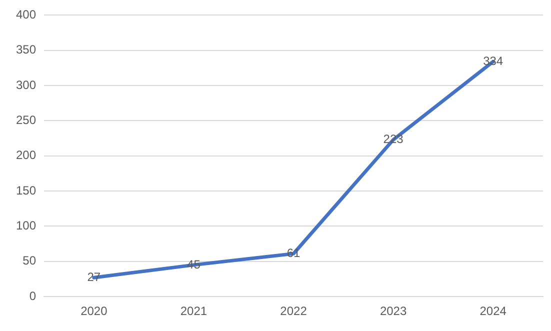 This screenshot has width=551, height=331. I want to click on y-tick-label: 200, so click(26, 155).